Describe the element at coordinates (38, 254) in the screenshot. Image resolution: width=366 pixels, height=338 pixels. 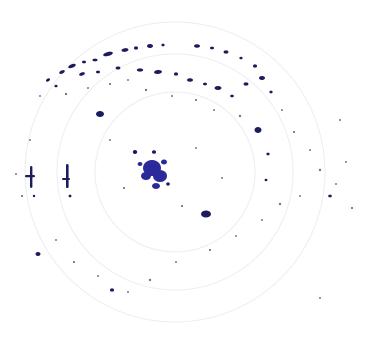
I see `blob-lower-left` at that location.